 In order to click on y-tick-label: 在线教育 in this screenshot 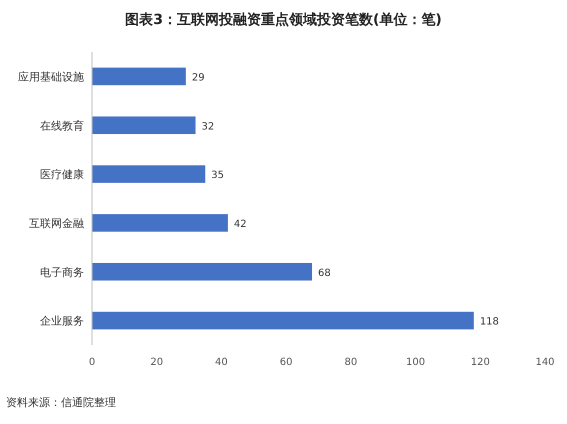, I will do `click(62, 125)`.